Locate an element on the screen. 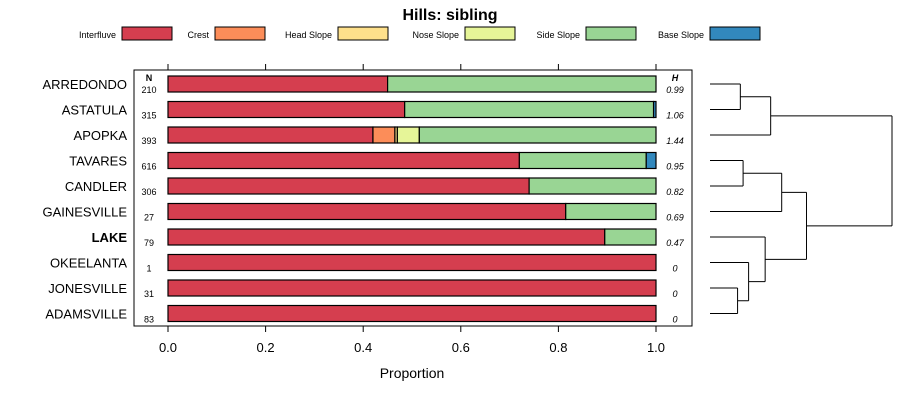 The image size is (900, 400). bar-row-lake: LAKE 79 0.47 is located at coordinates (388, 238).